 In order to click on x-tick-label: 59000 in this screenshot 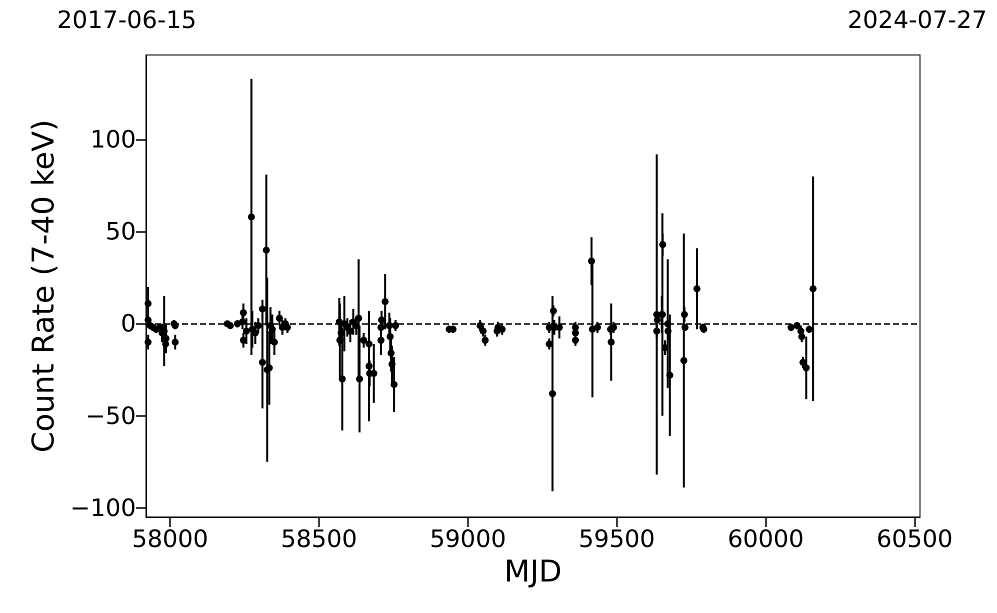, I will do `click(468, 539)`.